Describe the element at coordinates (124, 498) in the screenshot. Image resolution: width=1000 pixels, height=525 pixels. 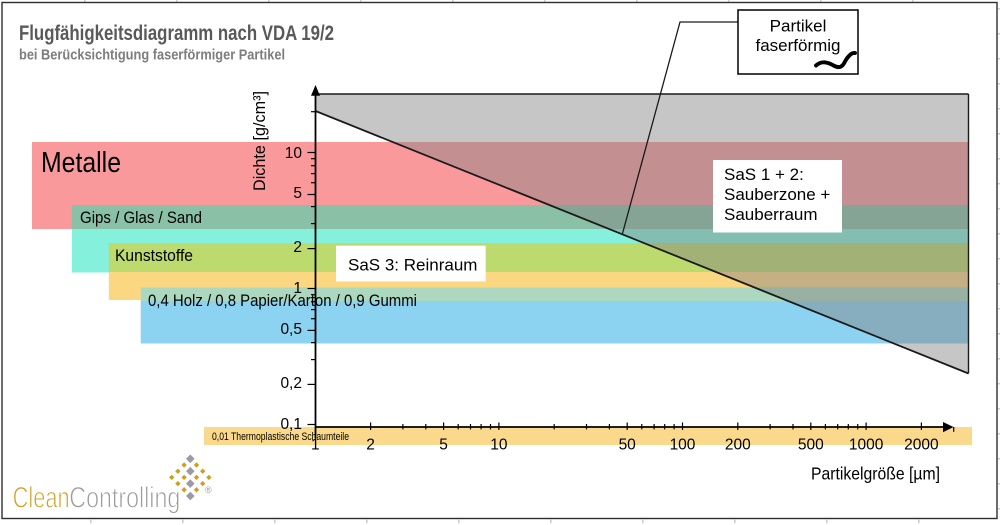
I see `svg-text: Controlling` at that location.